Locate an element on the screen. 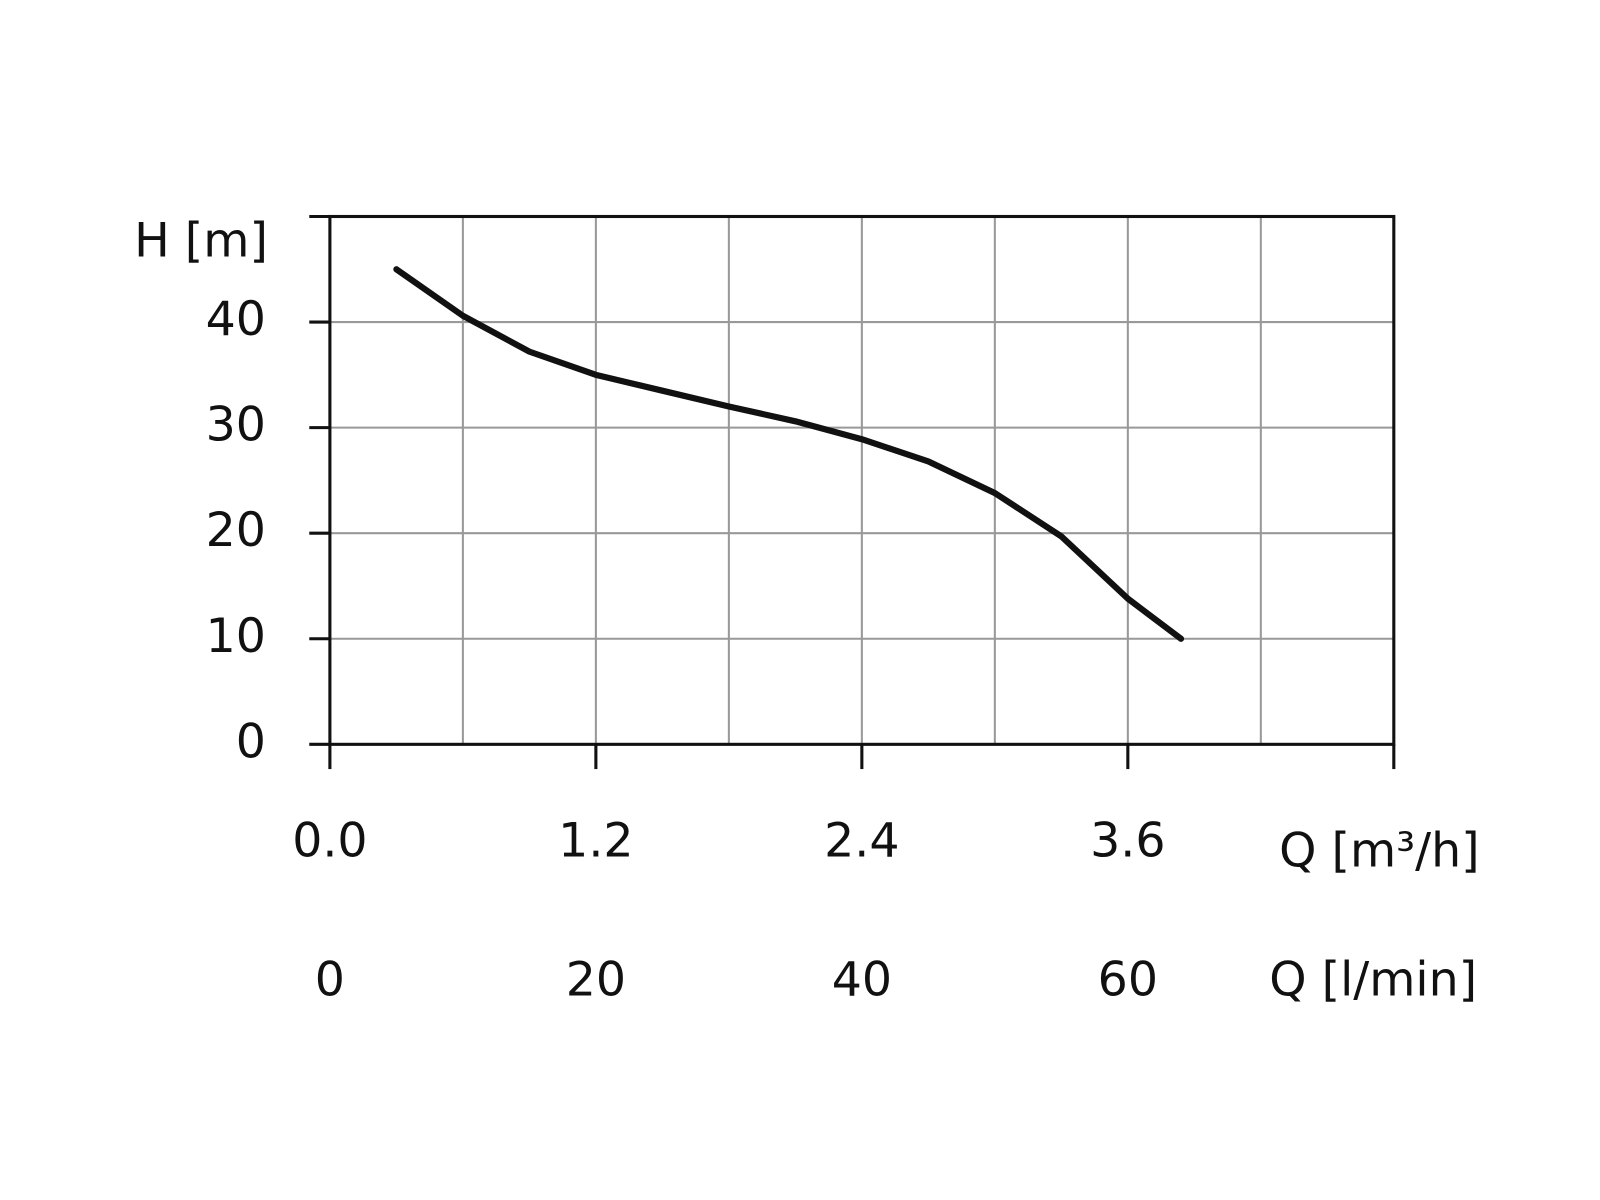  x2-tick-label: 2.4 is located at coordinates (861, 840).